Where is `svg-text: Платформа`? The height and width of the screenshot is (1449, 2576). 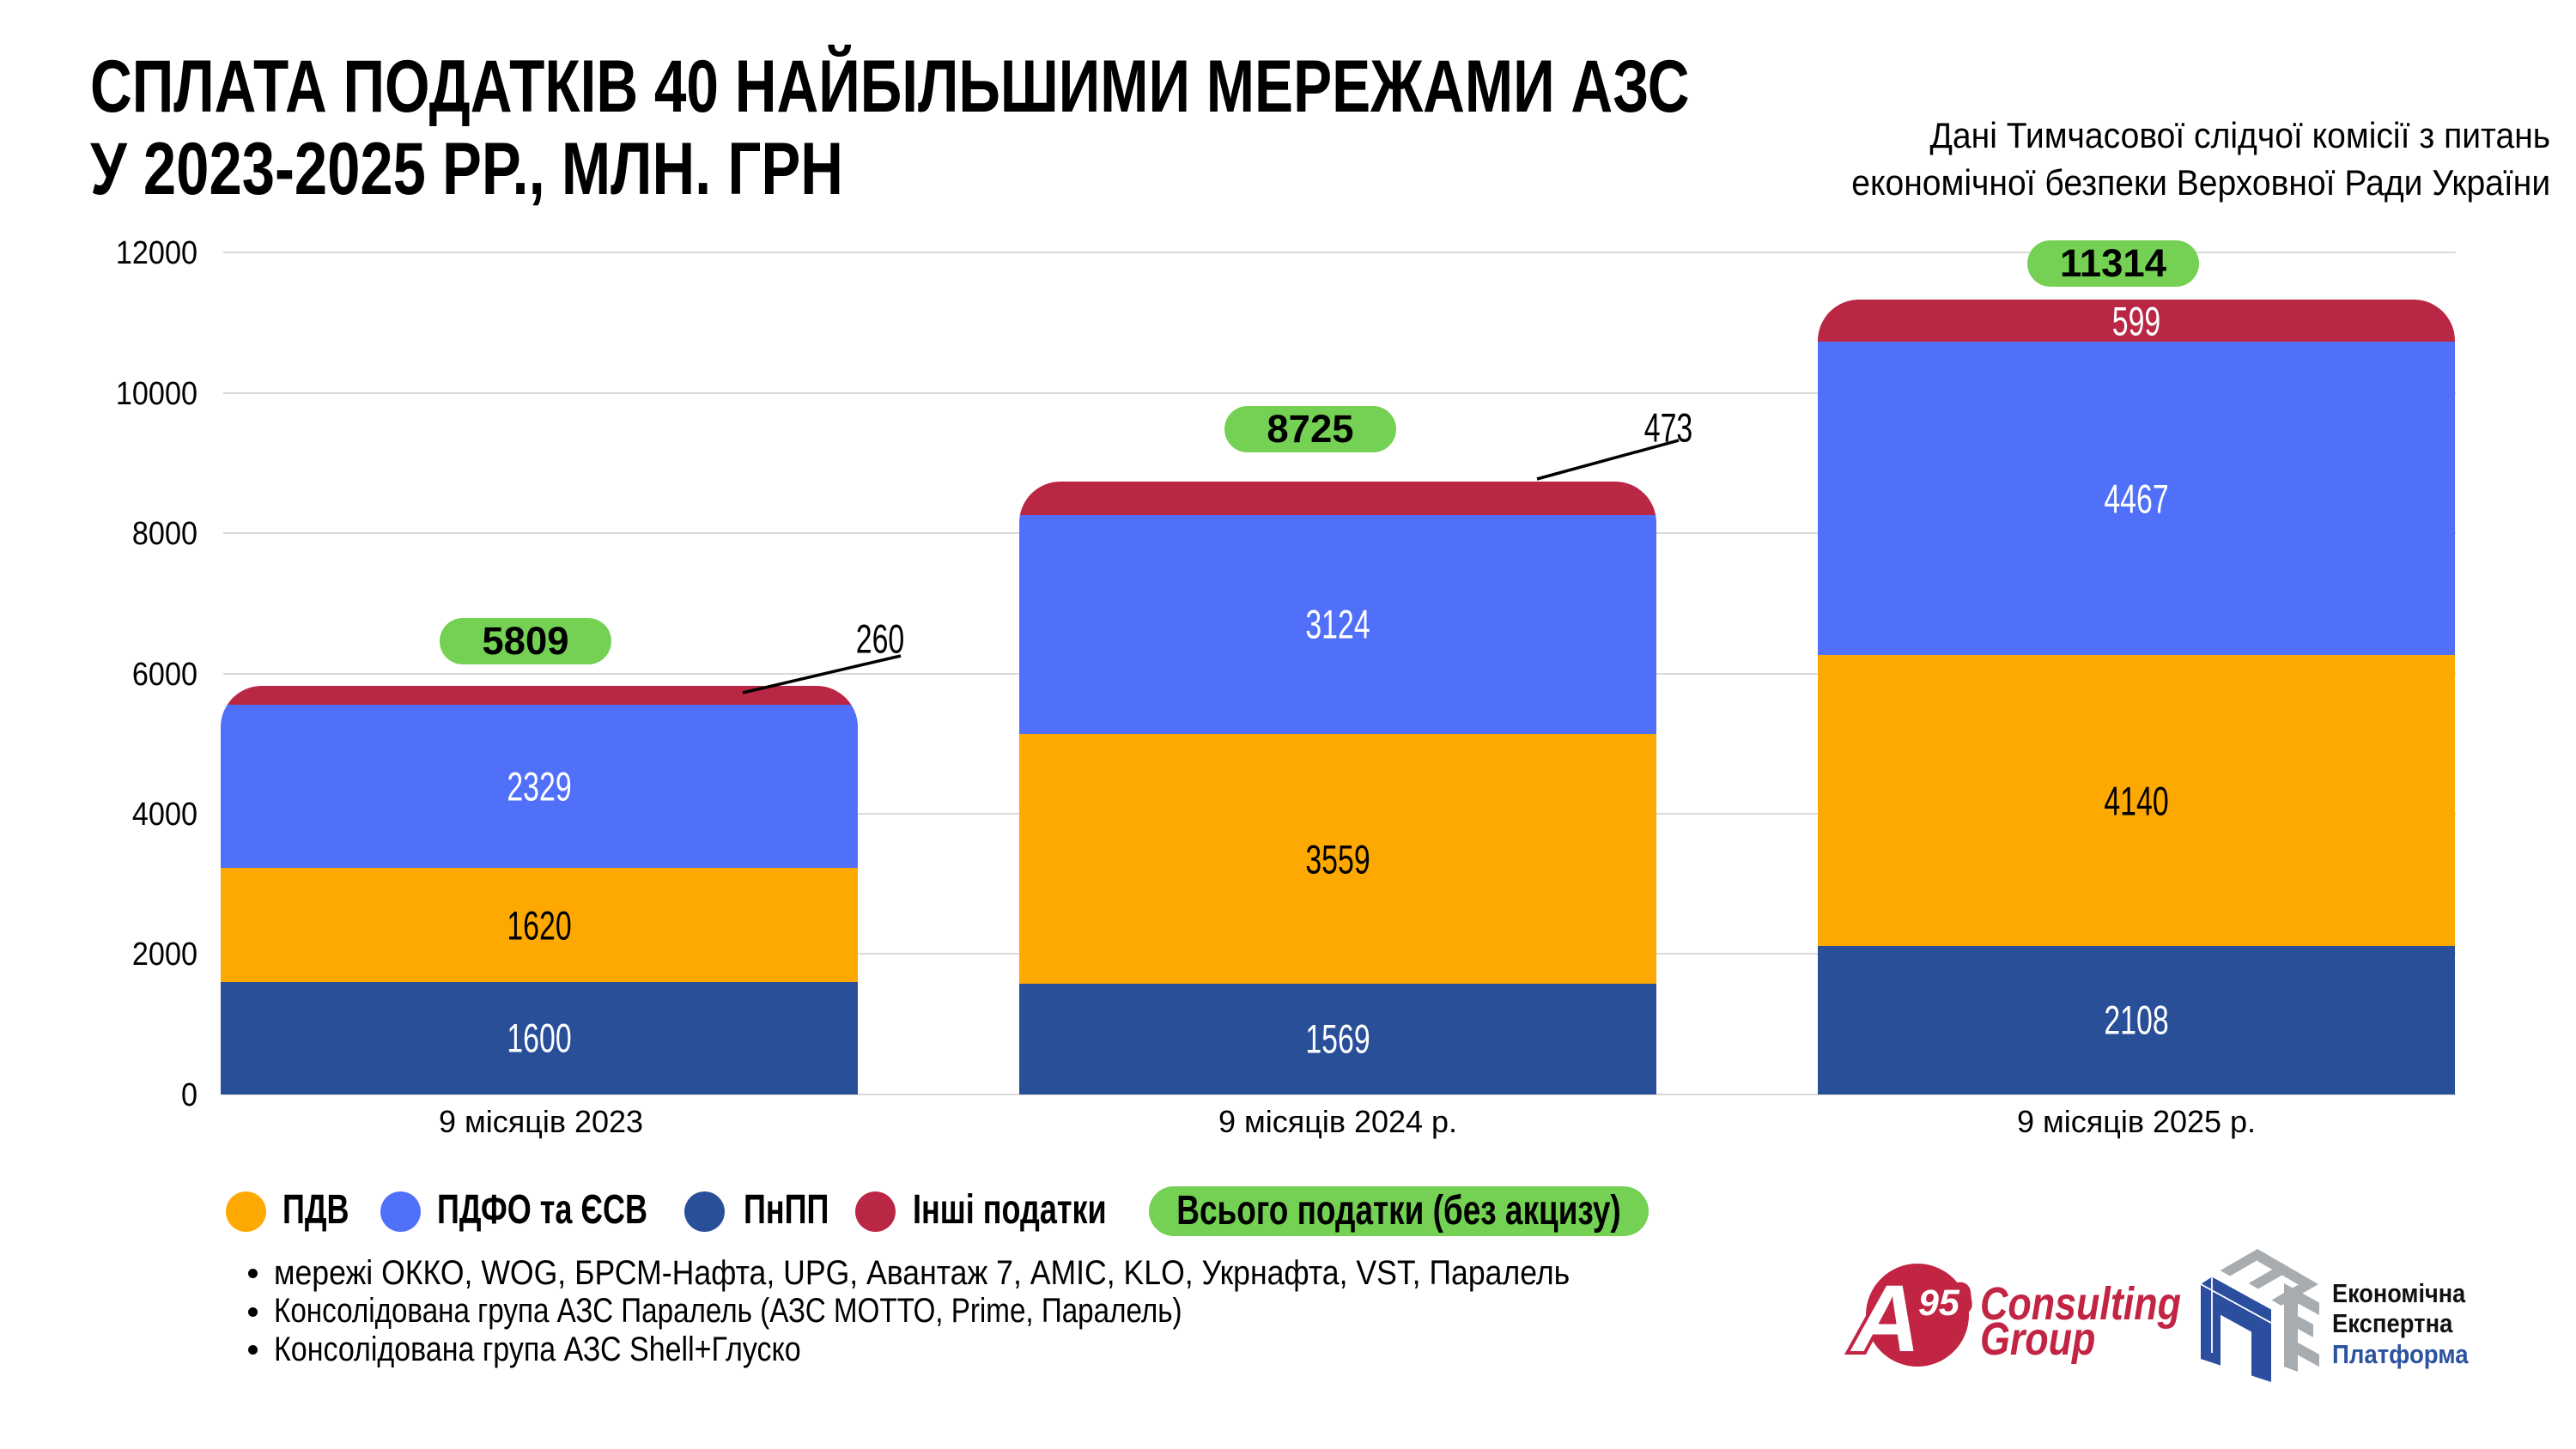
svg-text: Платформа is located at coordinates (2400, 1355).